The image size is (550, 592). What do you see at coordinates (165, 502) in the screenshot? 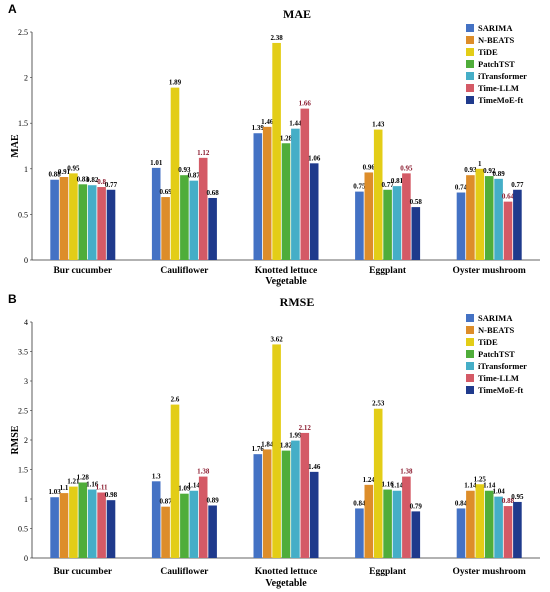
I see `data-label: 0.87` at bounding box center [165, 502].